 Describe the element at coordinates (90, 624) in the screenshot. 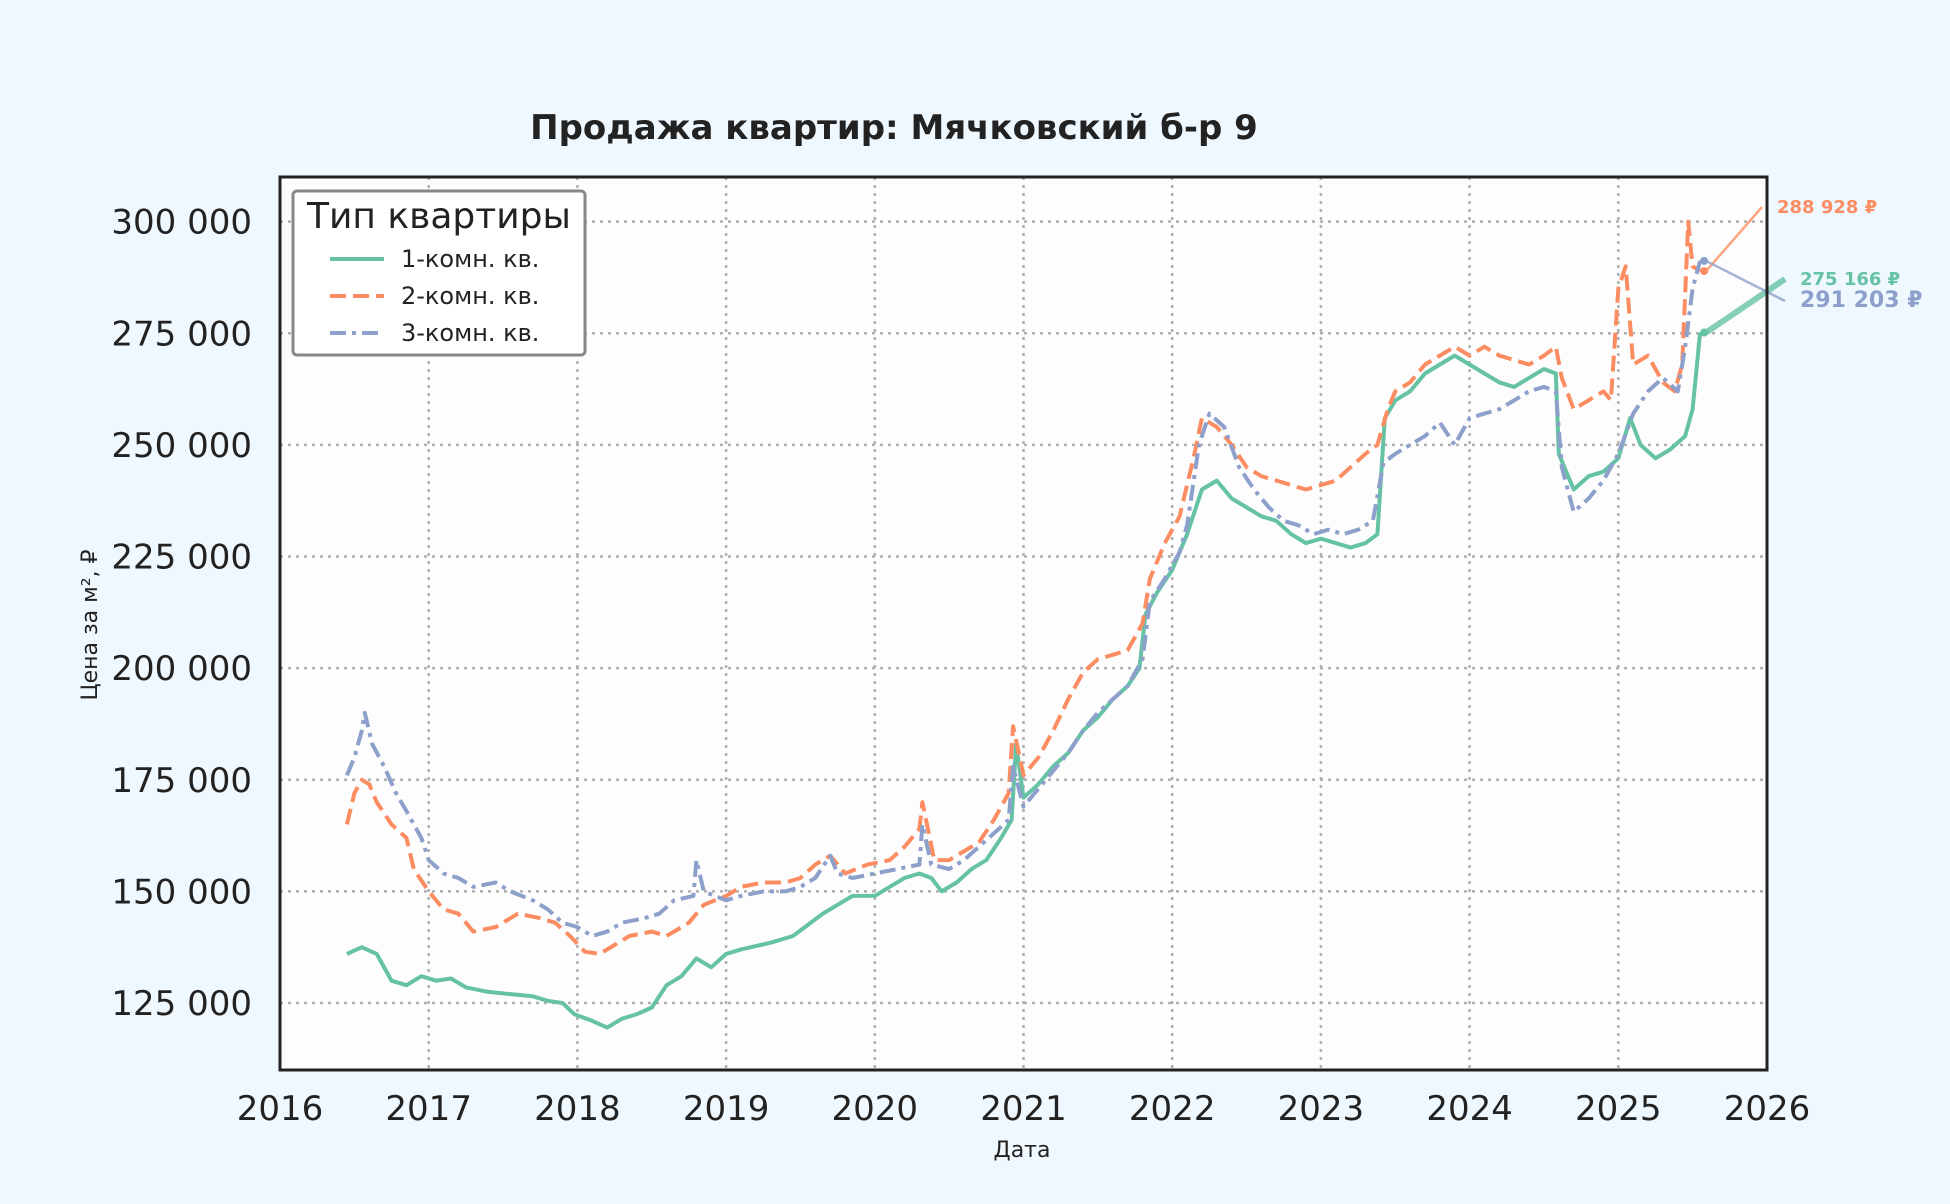

I see `y-axis-label: Цена за м², ₽` at that location.